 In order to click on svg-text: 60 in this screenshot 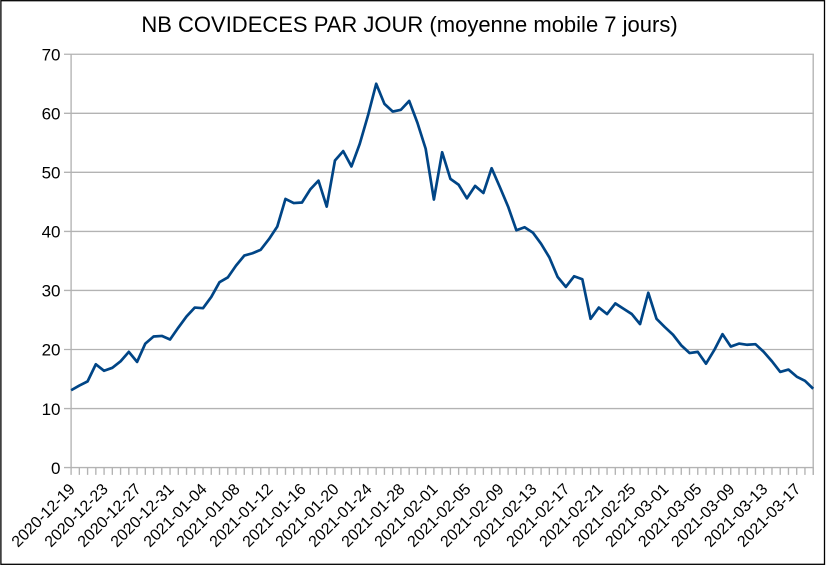, I will do `click(51, 114)`.